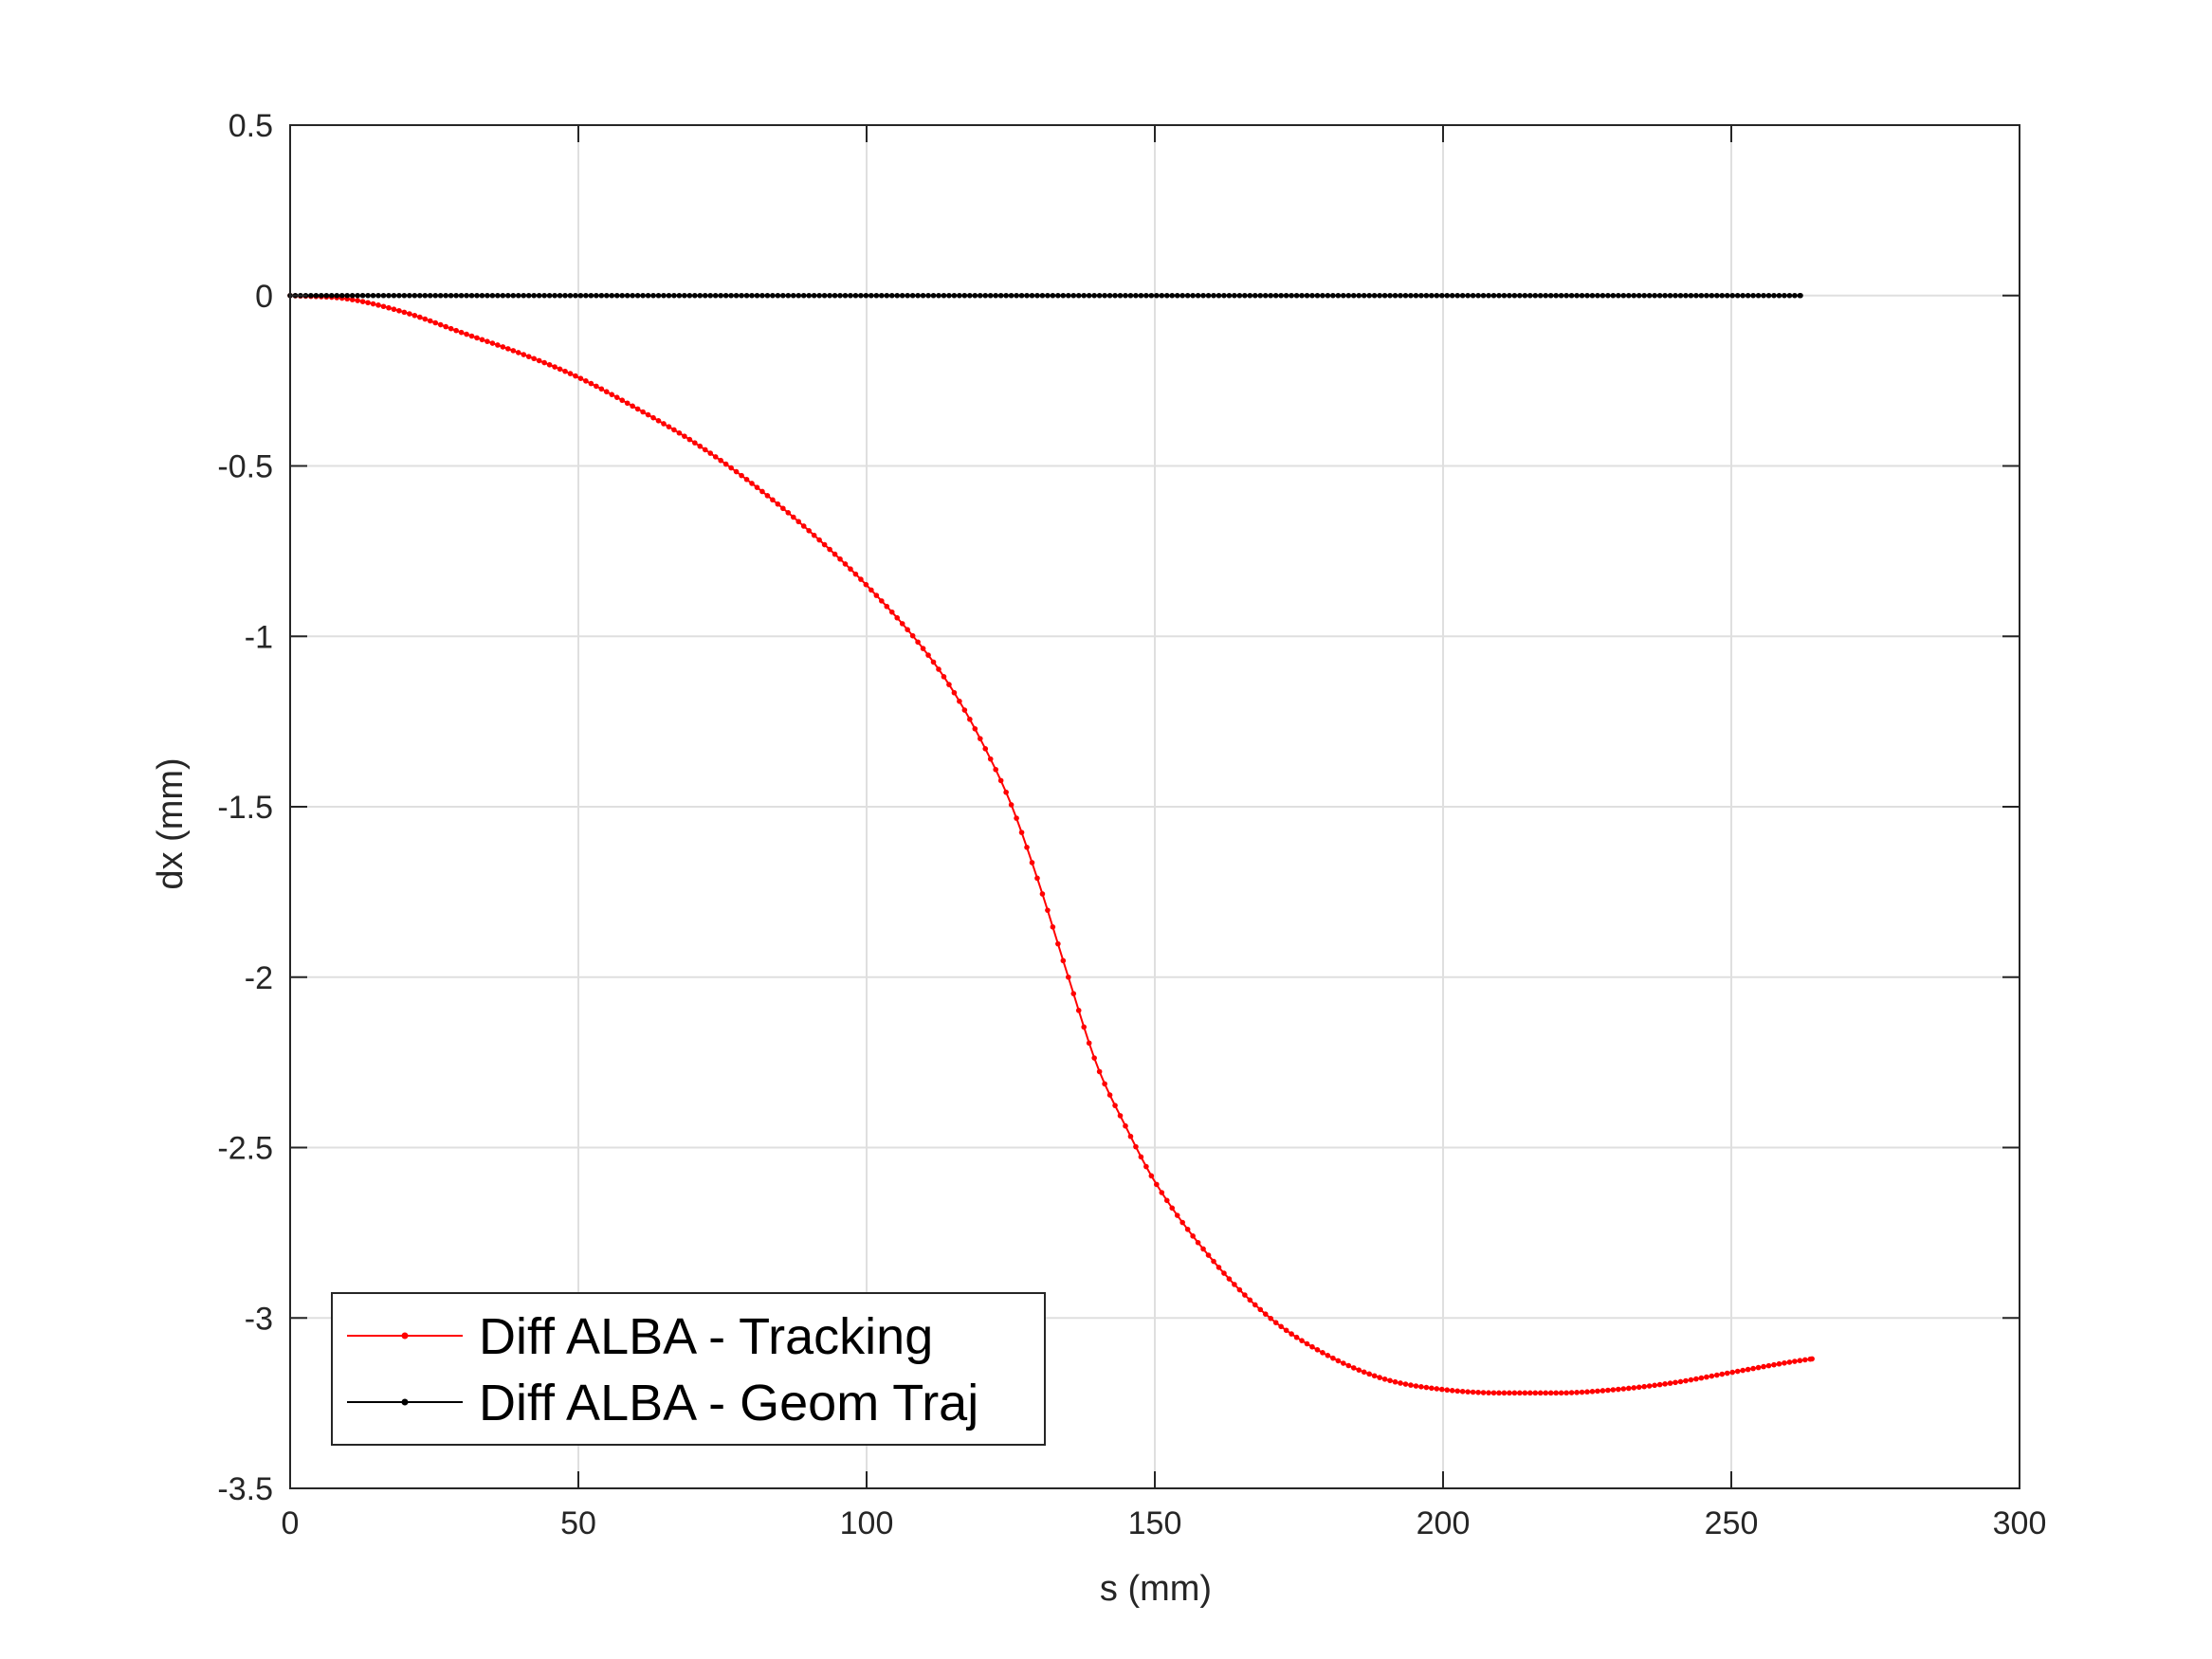  I want to click on y-tick-label: -2.5, so click(245, 1149).